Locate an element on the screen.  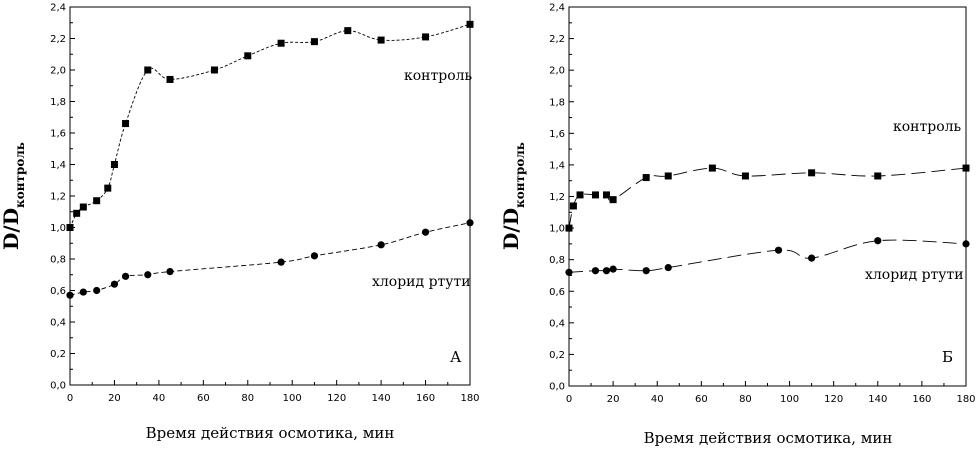
series-line-control is located at coordinates (767, 198).